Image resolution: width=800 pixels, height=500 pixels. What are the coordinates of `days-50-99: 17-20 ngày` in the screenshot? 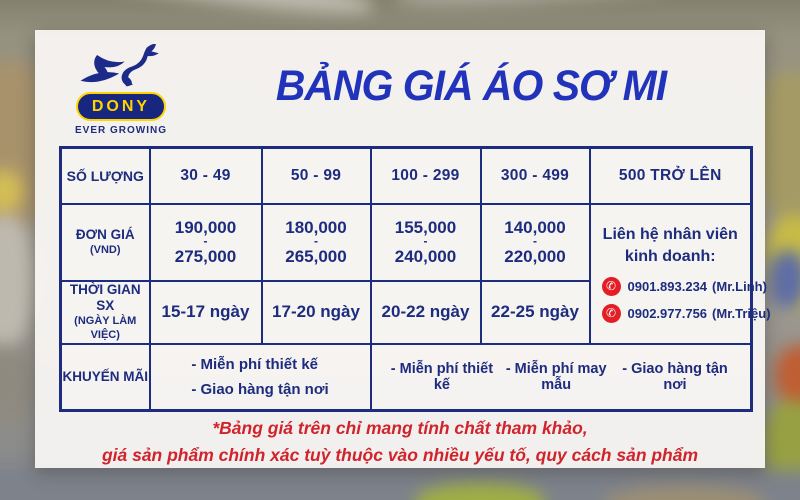 It's located at (316, 312).